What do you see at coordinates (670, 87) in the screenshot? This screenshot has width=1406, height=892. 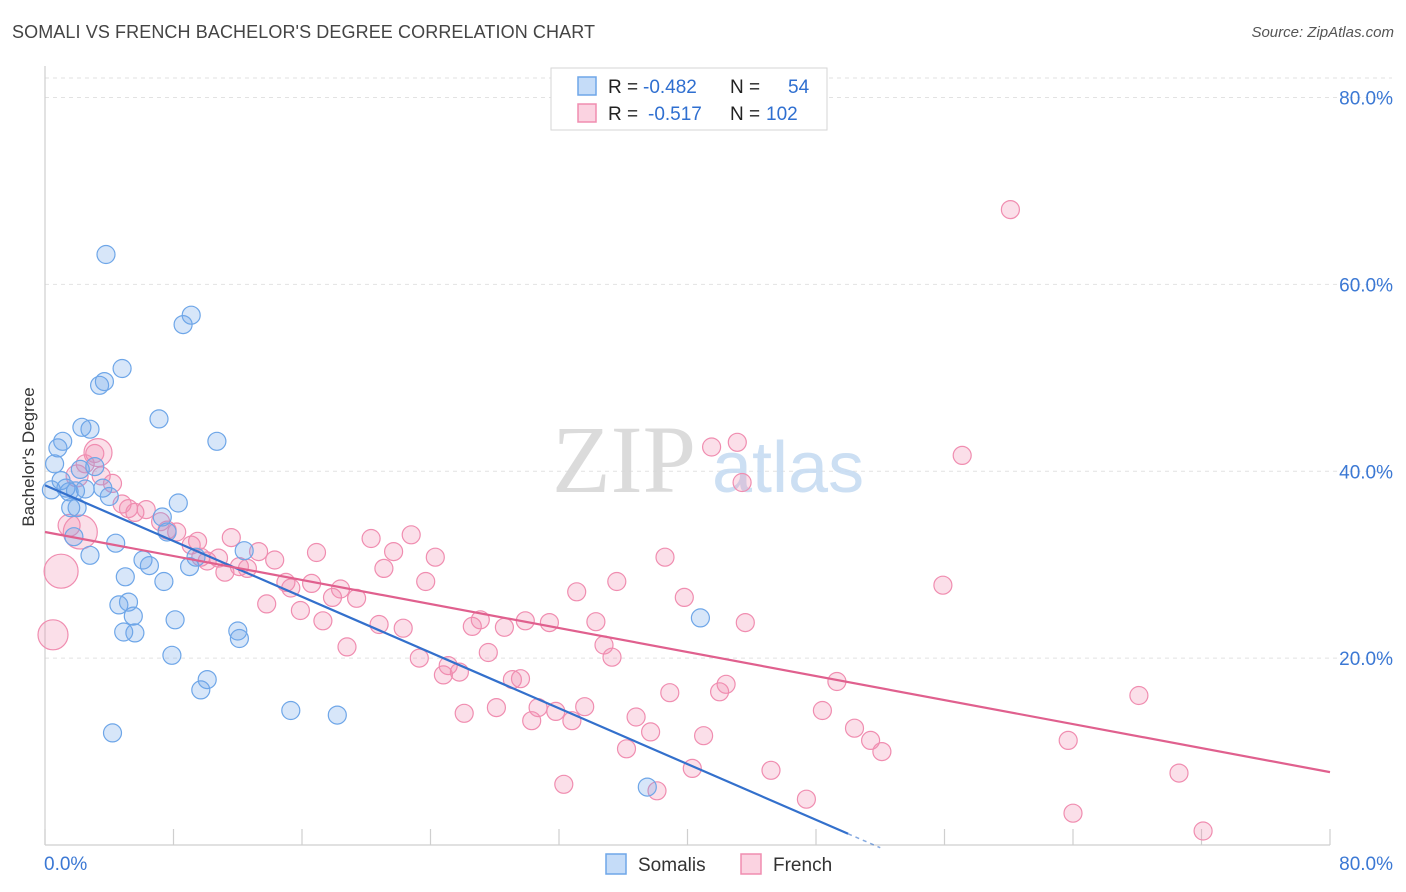 I see `legend-r-value-1: -0.482` at bounding box center [670, 87].